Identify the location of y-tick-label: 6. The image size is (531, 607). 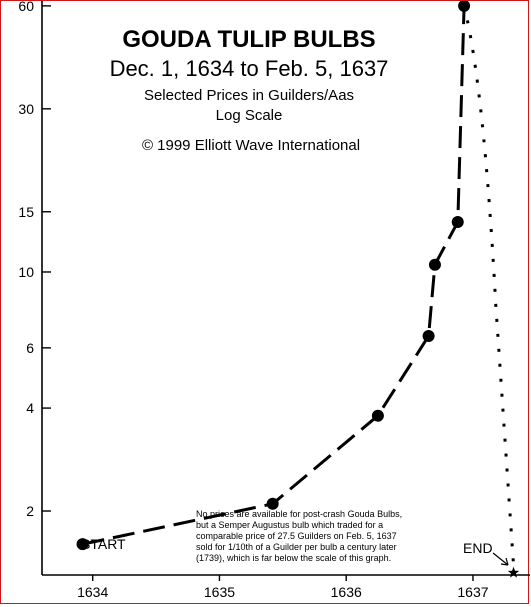
(30, 348).